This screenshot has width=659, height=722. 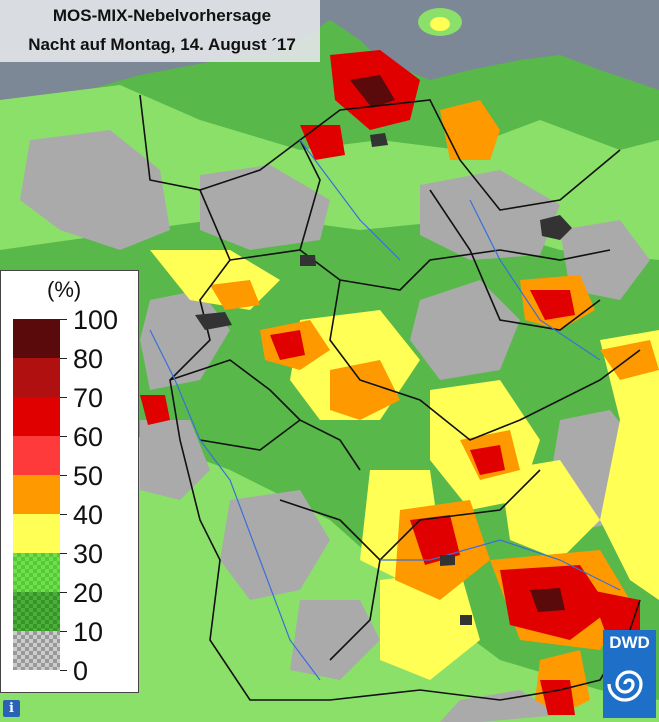 What do you see at coordinates (88, 476) in the screenshot?
I see `legend-label-50: 50` at bounding box center [88, 476].